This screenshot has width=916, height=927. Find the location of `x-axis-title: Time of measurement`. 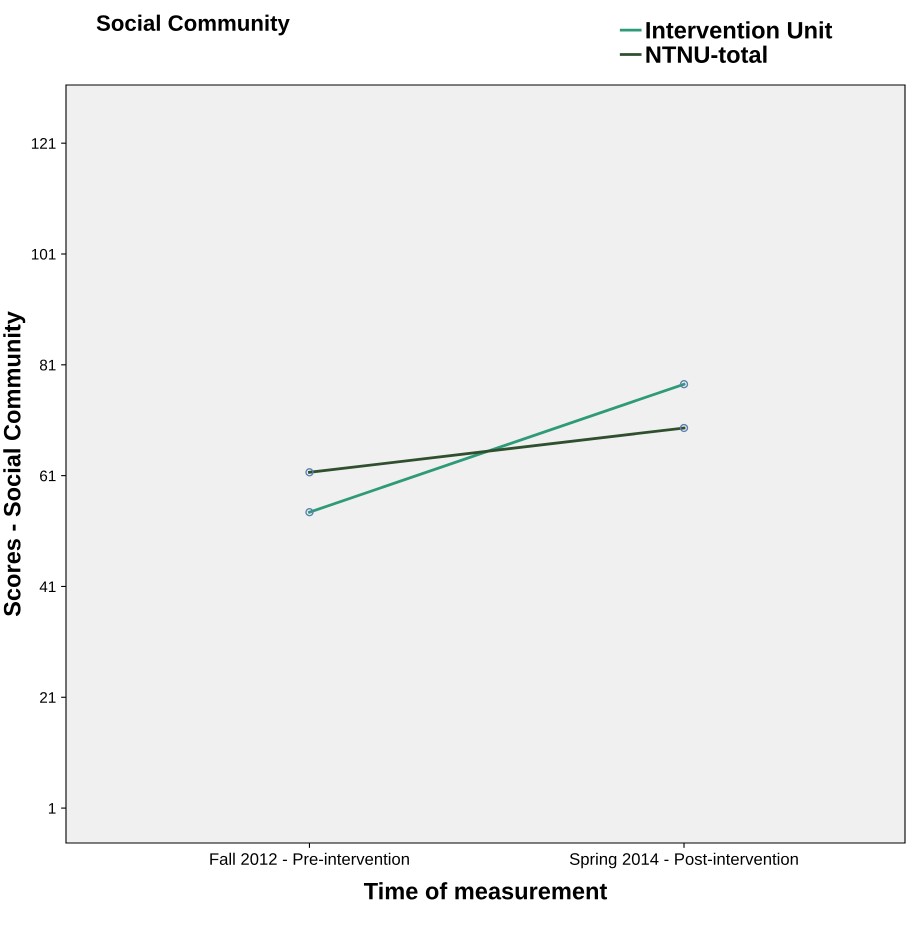

x-axis-title: Time of measurement is located at coordinates (486, 891).